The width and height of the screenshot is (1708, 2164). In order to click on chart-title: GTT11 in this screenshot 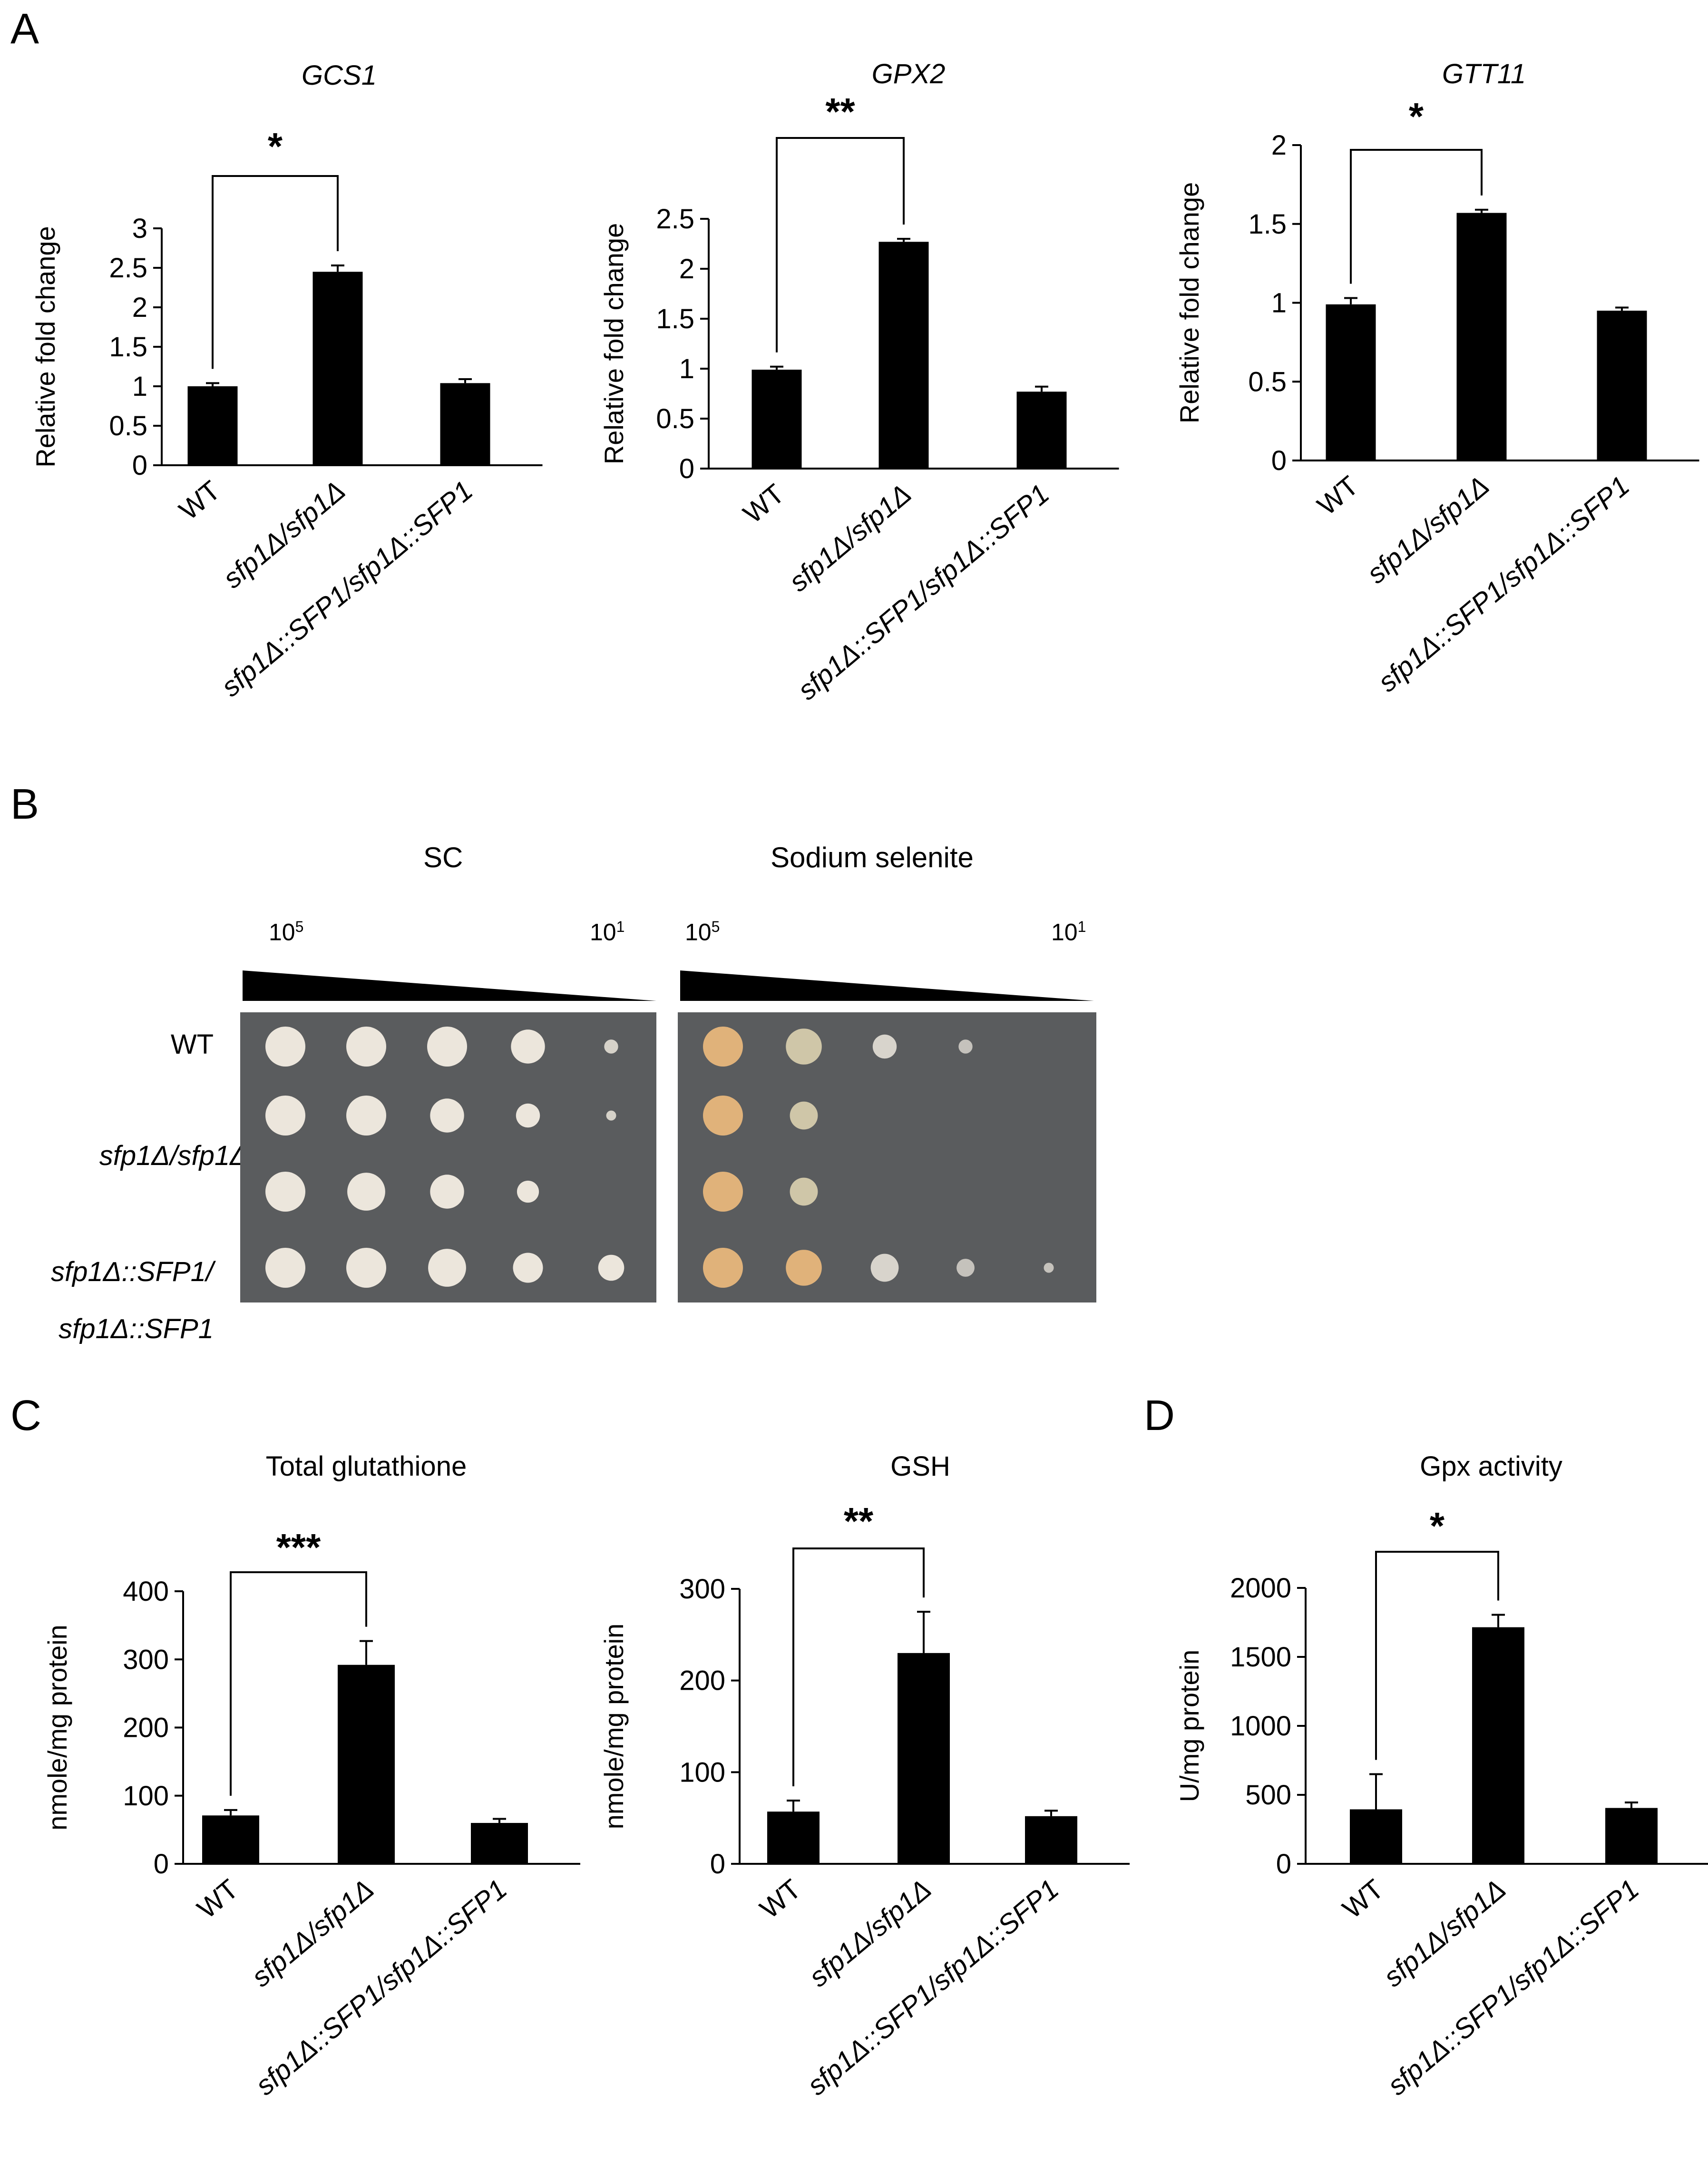, I will do `click(1484, 74)`.